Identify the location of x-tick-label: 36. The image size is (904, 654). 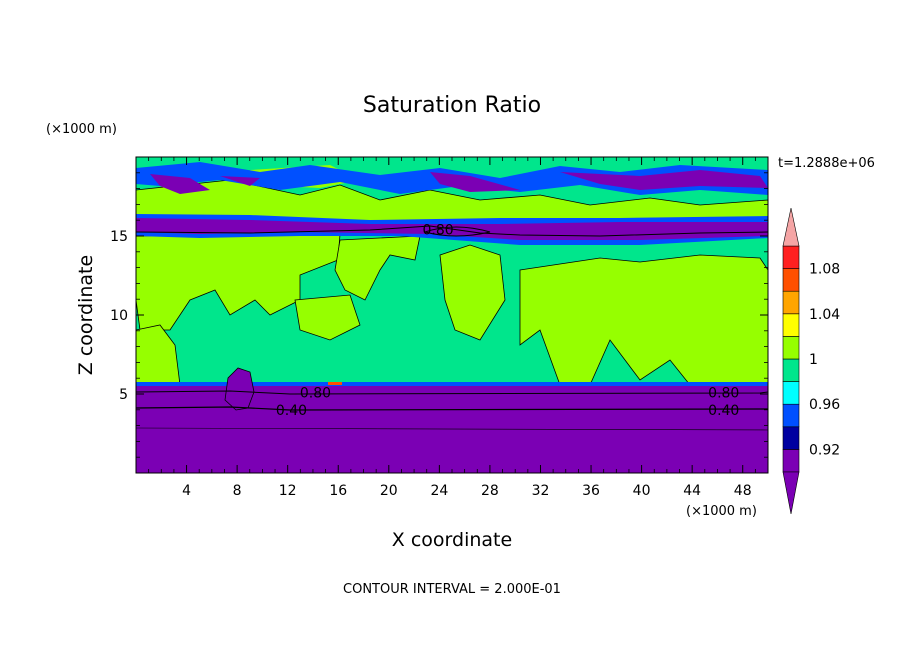
(591, 491).